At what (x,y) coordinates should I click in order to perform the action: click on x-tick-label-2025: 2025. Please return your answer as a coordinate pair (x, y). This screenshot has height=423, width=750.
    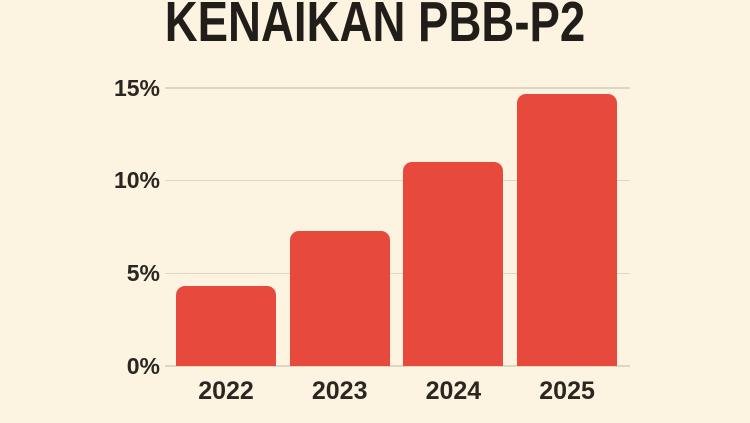
    Looking at the image, I should click on (567, 391).